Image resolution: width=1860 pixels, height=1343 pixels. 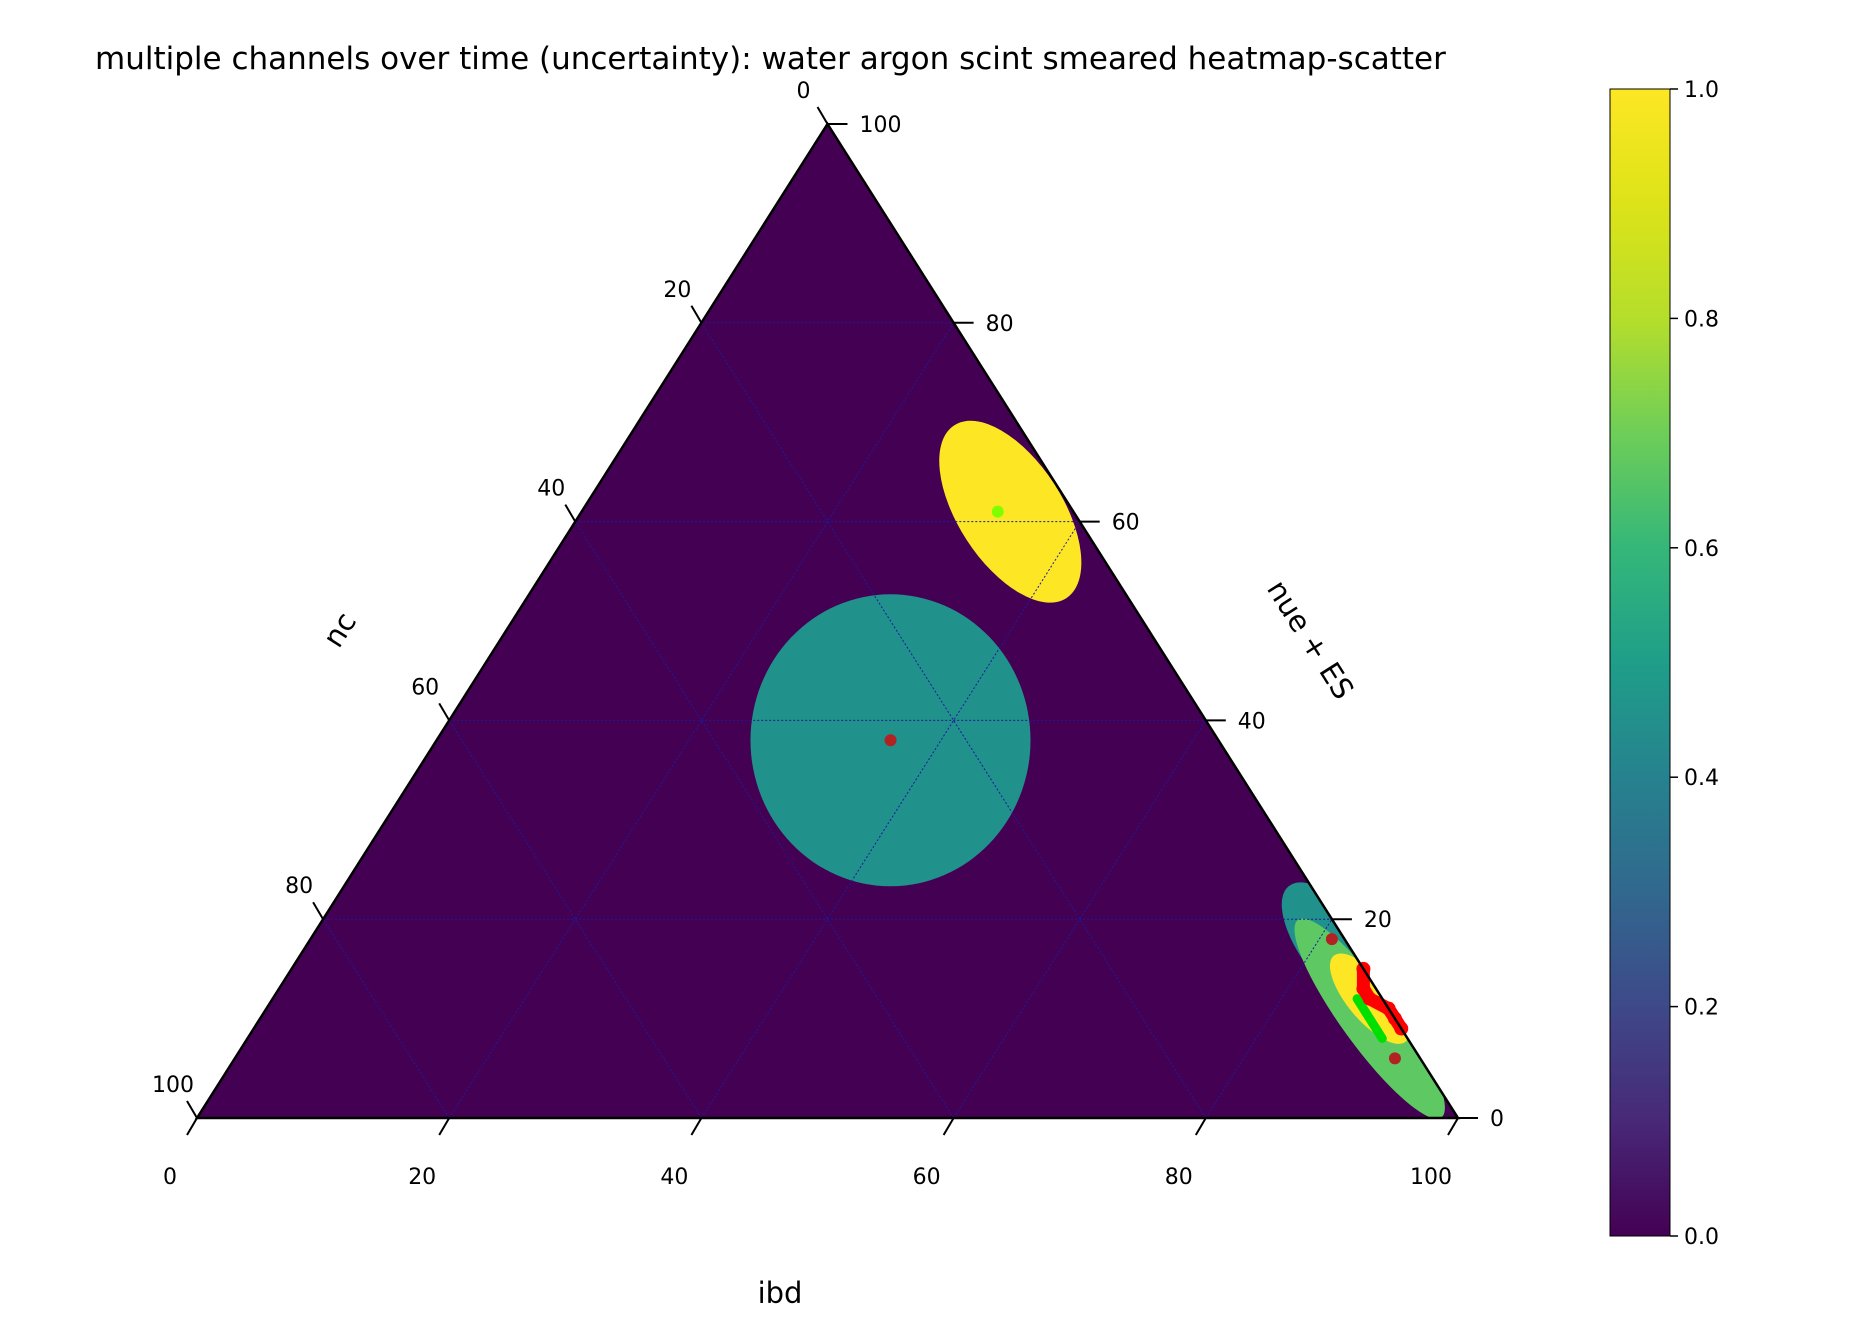 I want to click on colorbar-tick-label-2: 0.4, so click(x=1701, y=778).